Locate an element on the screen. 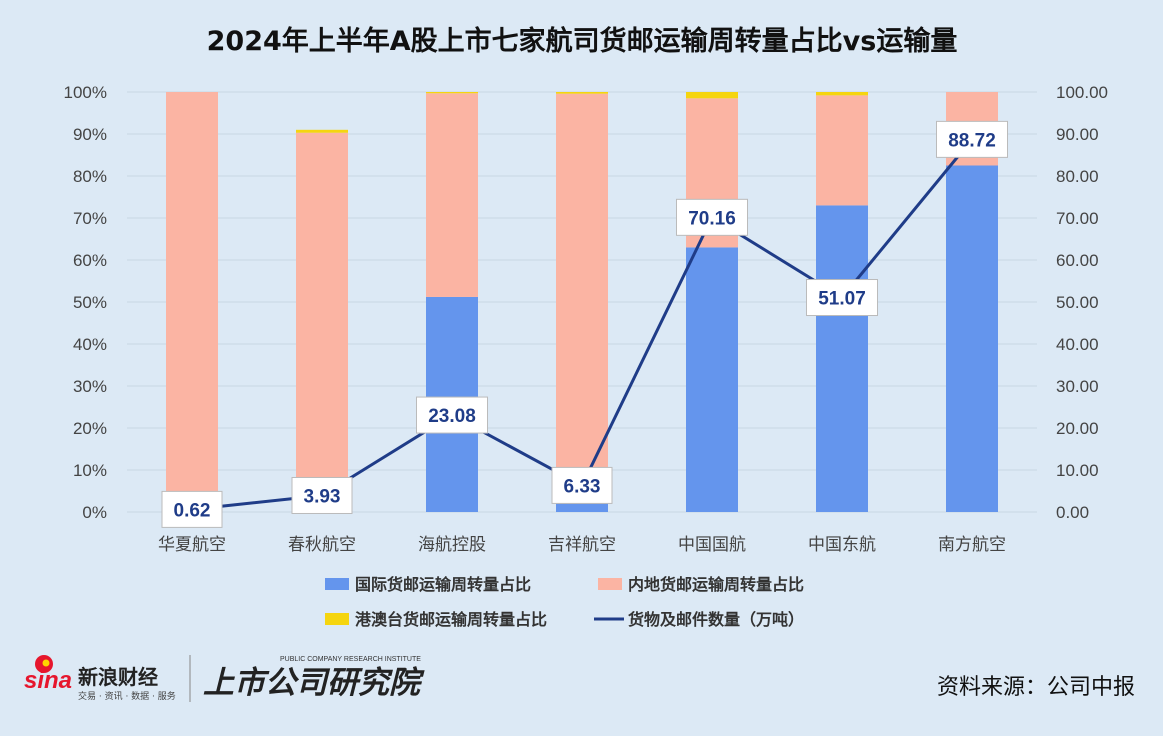 Image resolution: width=1163 pixels, height=736 pixels. sina-logo: sina 新浪财经 交易 · 资讯 · 数据 · 服务 is located at coordinates (100, 678).